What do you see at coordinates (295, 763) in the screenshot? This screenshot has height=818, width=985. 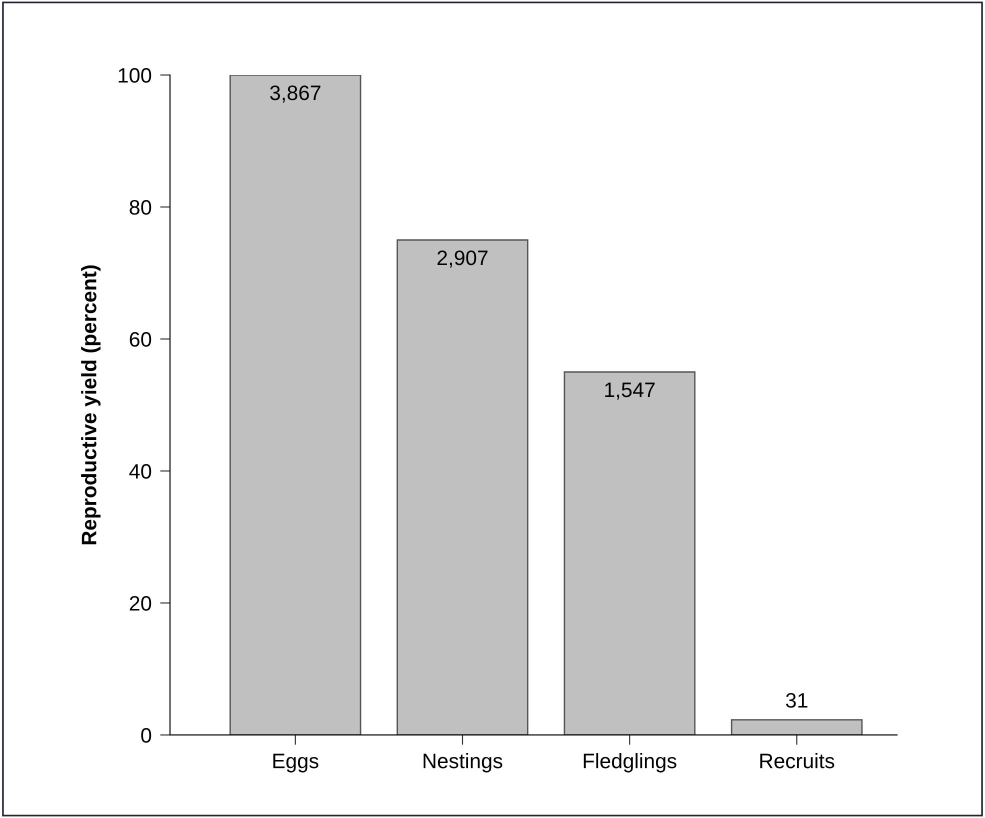 I see `x-tick-label: Eggs` at bounding box center [295, 763].